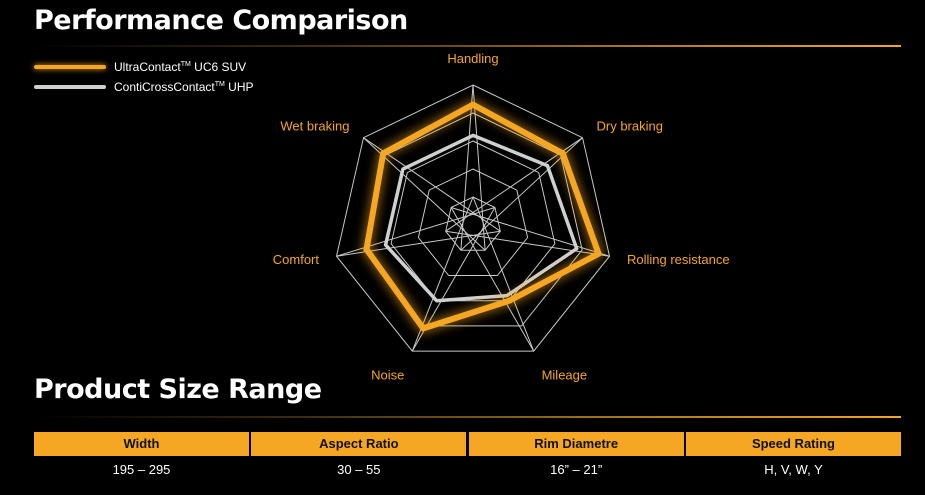 The width and height of the screenshot is (925, 495). What do you see at coordinates (70, 87) in the screenshot?
I see `legend-swatch-conticrosscontact` at bounding box center [70, 87].